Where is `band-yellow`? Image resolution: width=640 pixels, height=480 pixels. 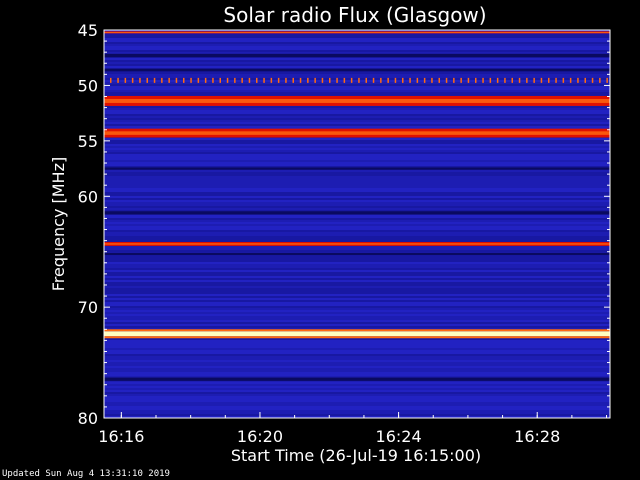
band-yellow is located at coordinates (357, 334).